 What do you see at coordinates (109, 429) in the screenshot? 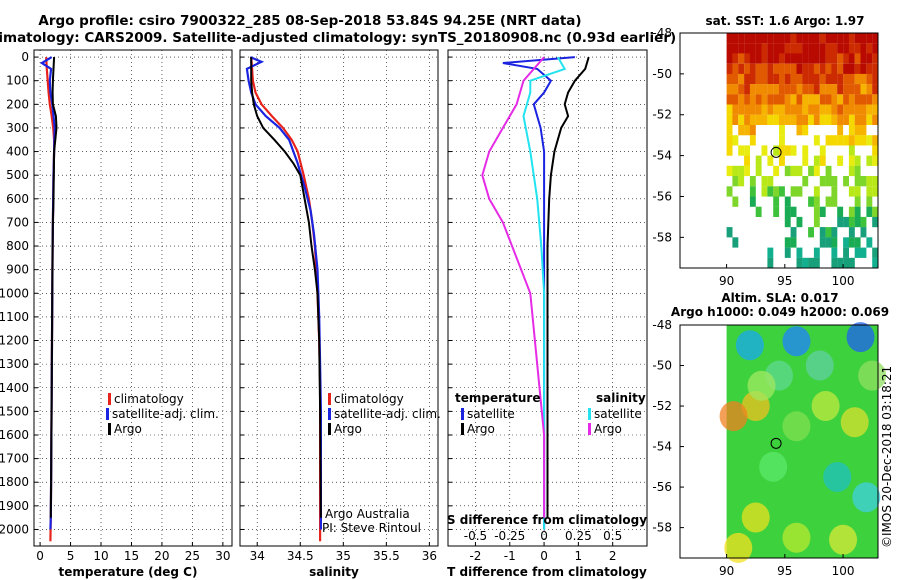
I see `legend-swatch-argo` at bounding box center [109, 429].